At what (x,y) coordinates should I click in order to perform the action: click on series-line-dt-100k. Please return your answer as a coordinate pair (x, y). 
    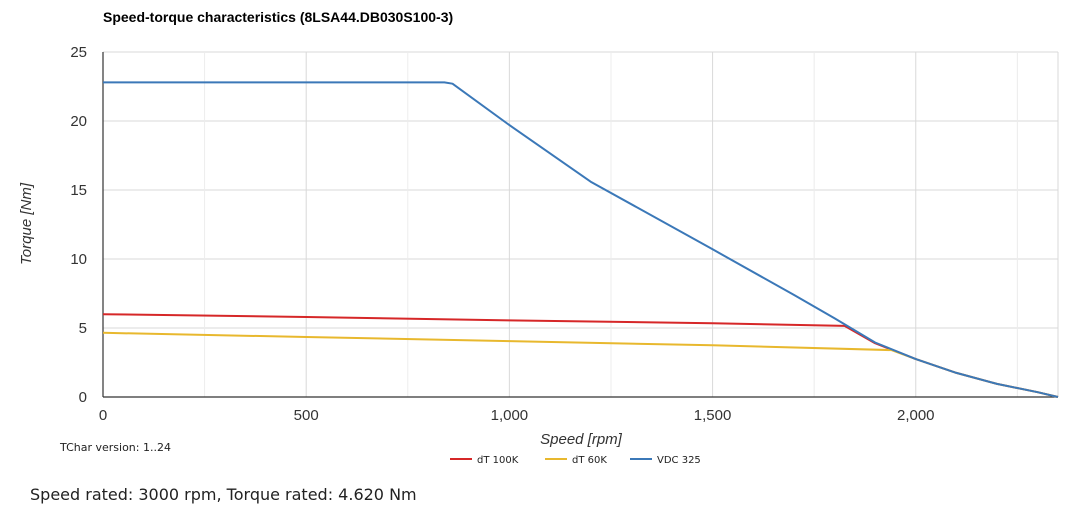
    Looking at the image, I should click on (580, 355).